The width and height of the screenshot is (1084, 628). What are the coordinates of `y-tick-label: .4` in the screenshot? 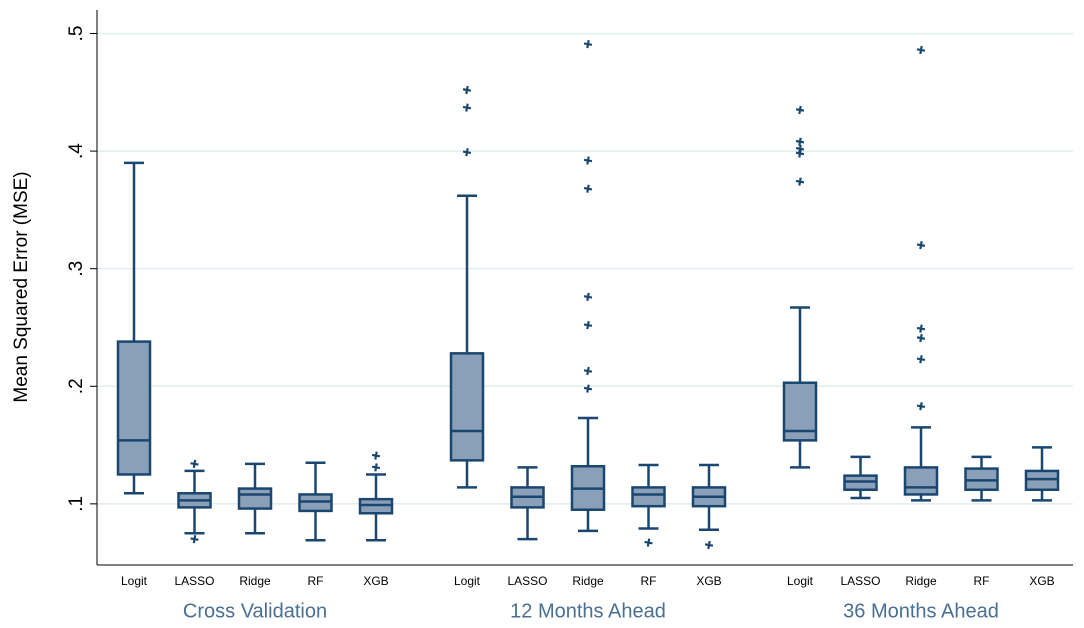 It's located at (76, 151).